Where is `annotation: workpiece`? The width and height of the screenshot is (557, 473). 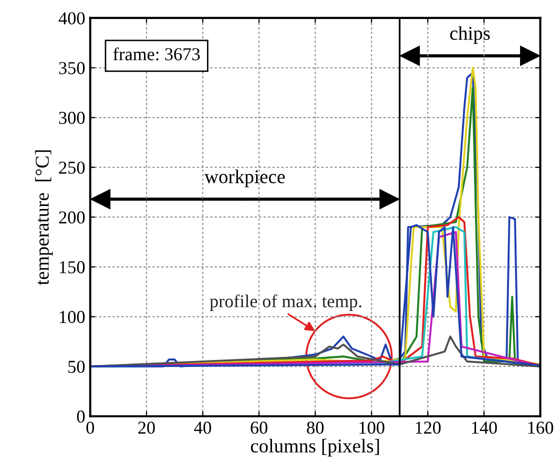
annotation: workpiece is located at coordinates (244, 179).